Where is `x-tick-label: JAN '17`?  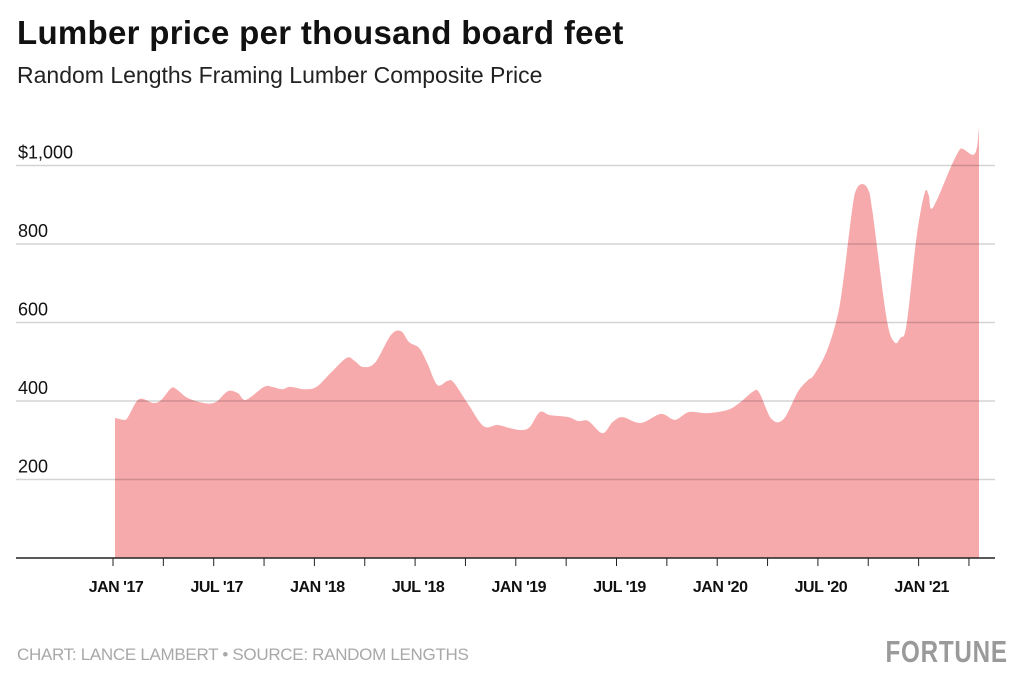
x-tick-label: JAN '17 is located at coordinates (116, 587).